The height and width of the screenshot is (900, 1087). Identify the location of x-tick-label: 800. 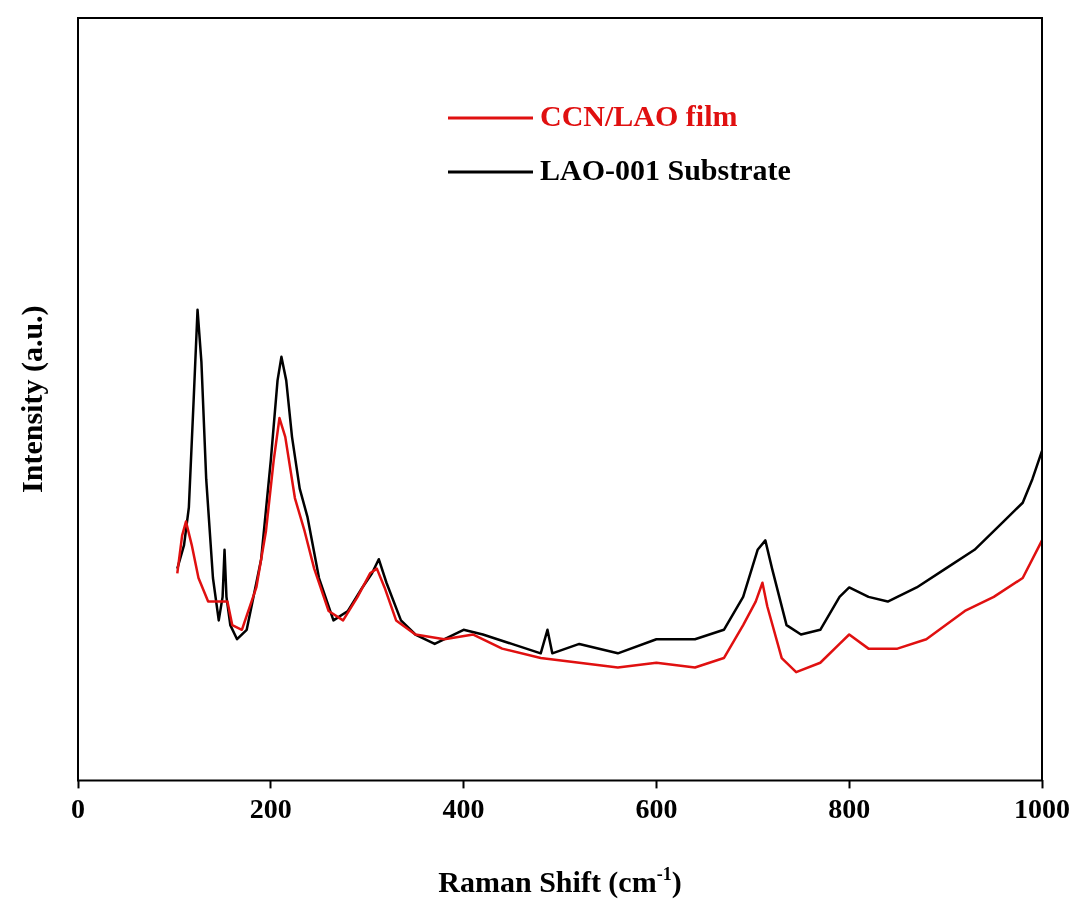
(849, 809).